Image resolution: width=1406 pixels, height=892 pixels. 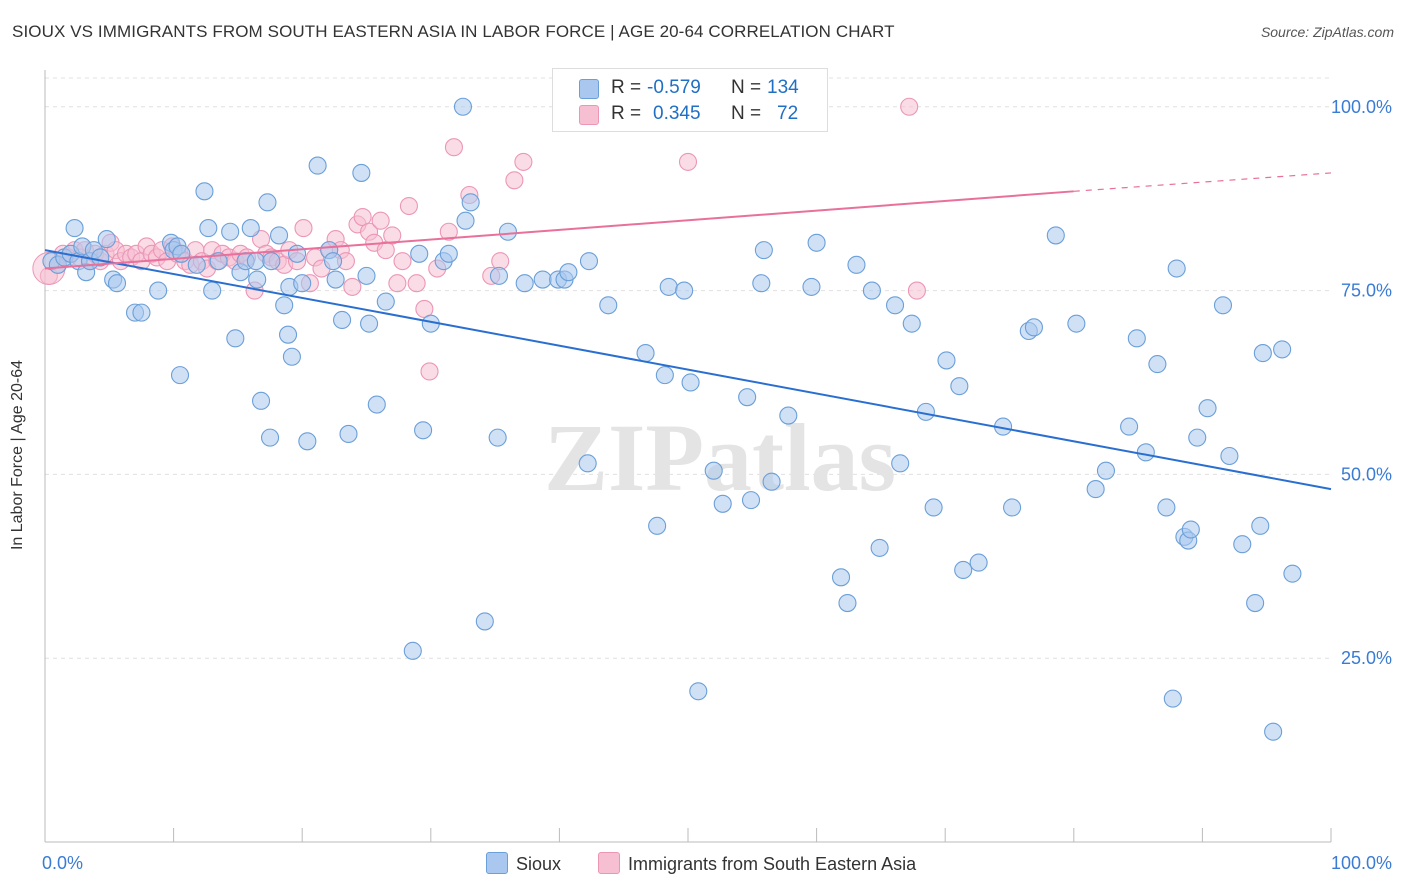 What do you see at coordinates (17, 455) in the screenshot?
I see `y-axis-title: In Labor Force | Age 20-64` at bounding box center [17, 455].